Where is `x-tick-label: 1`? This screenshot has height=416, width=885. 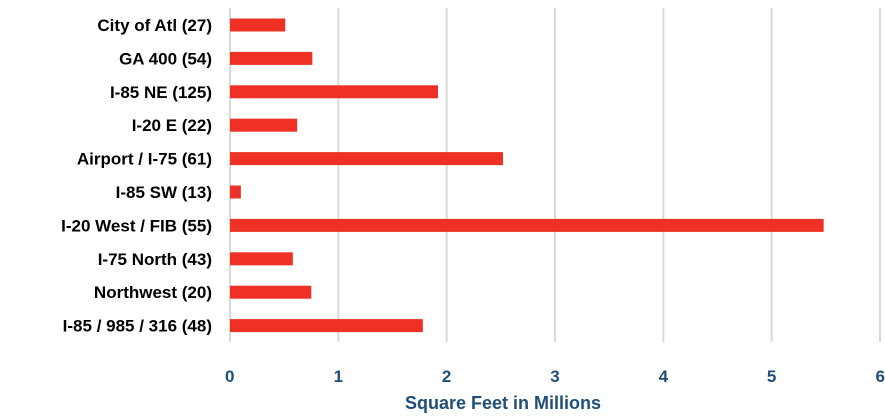 x-tick-label: 1 is located at coordinates (338, 376).